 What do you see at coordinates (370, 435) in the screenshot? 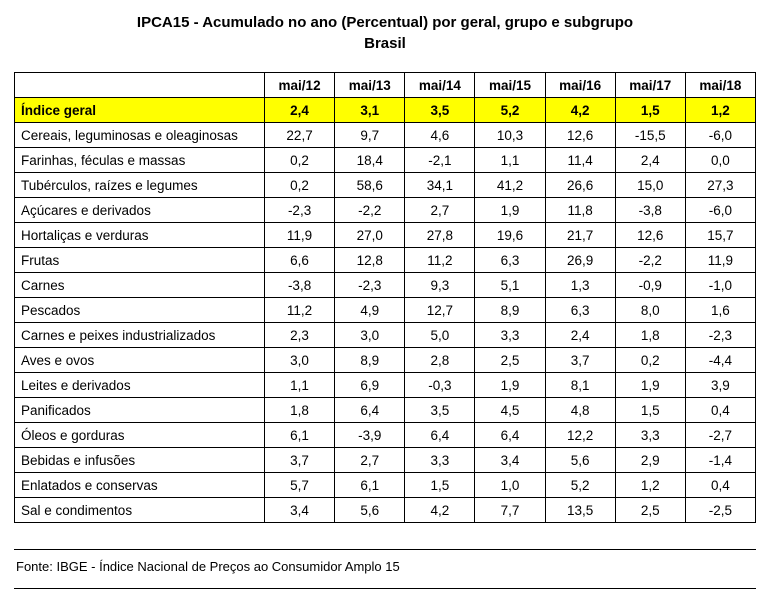
I see `value-cell: -3,9` at bounding box center [370, 435].